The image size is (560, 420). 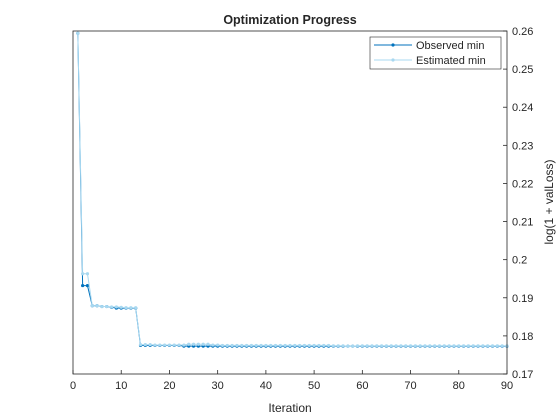 I want to click on chart-title: Optimization Progress, so click(x=289, y=20).